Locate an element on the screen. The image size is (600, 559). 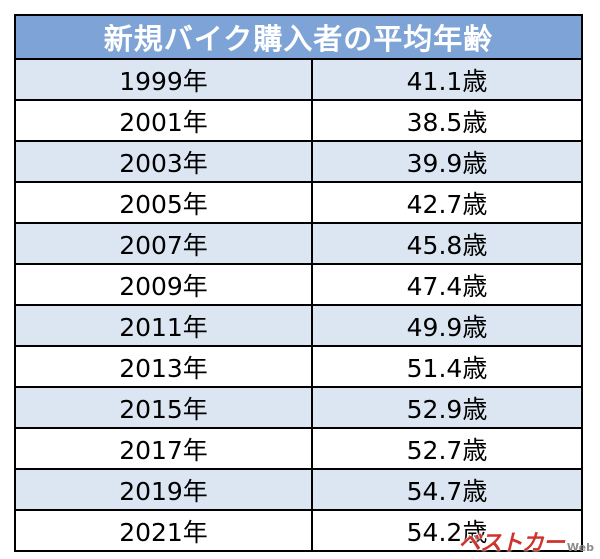
year-cell: 2015年 is located at coordinates (164, 407).